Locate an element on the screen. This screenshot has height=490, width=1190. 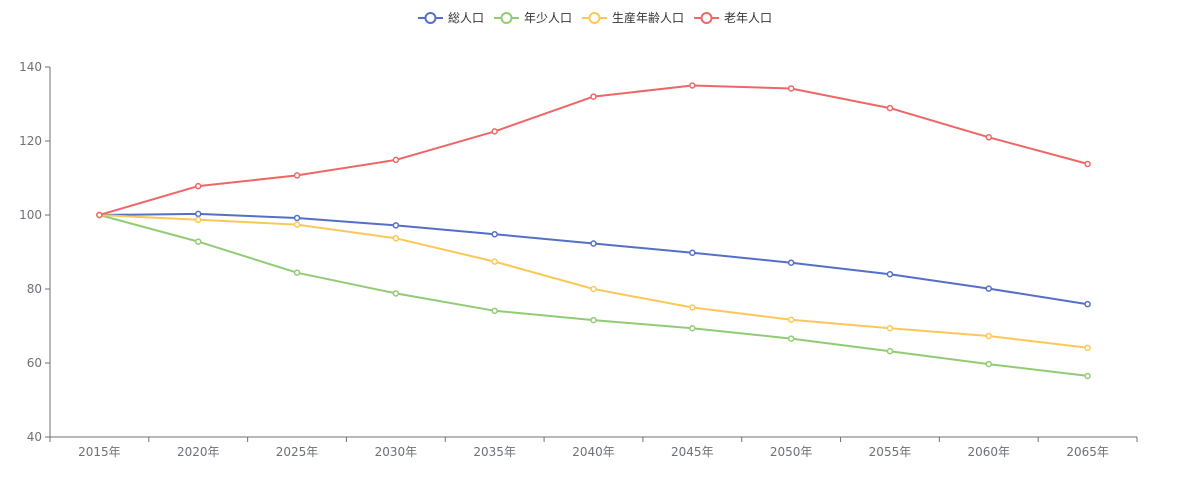
y-tick-label: 80 is located at coordinates (34, 289).